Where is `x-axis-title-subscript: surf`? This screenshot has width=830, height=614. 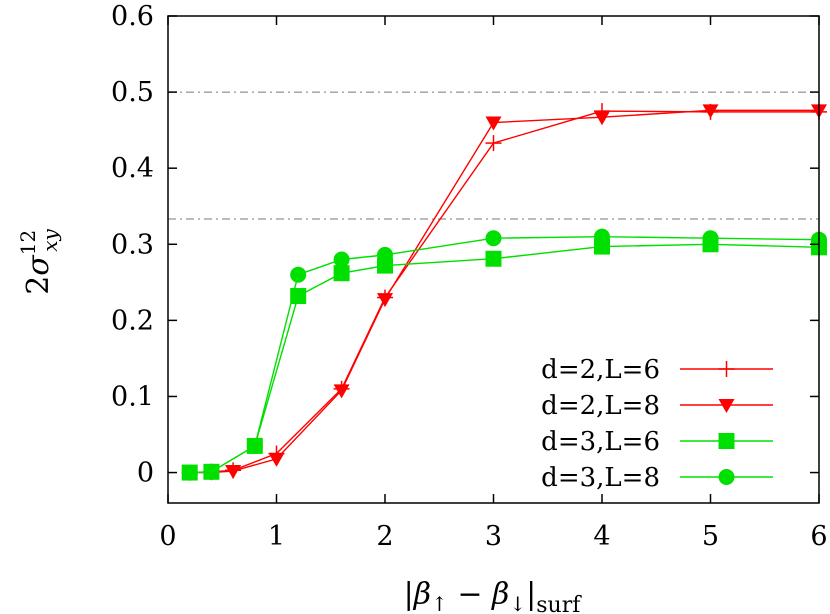
x-axis-title-subscript: surf is located at coordinates (559, 603).